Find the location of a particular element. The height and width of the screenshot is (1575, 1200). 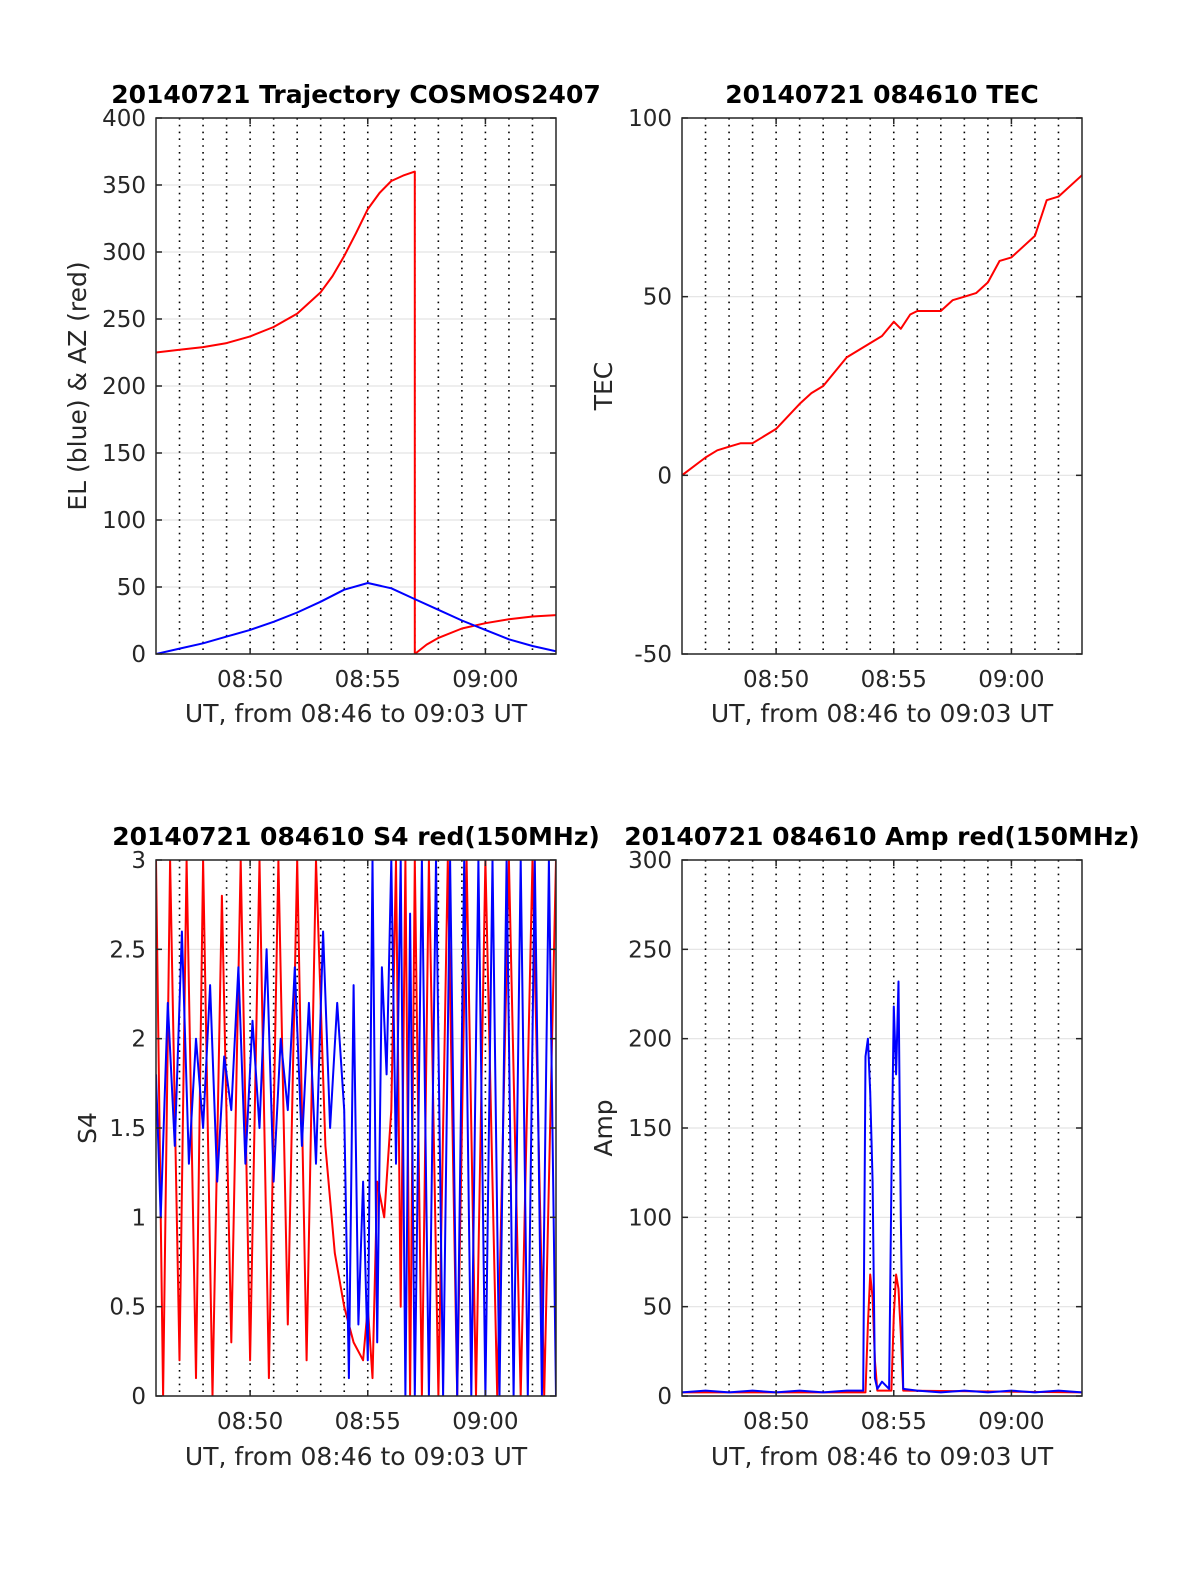

y-axis-label: EL (blue) & AZ (red) is located at coordinates (77, 385).